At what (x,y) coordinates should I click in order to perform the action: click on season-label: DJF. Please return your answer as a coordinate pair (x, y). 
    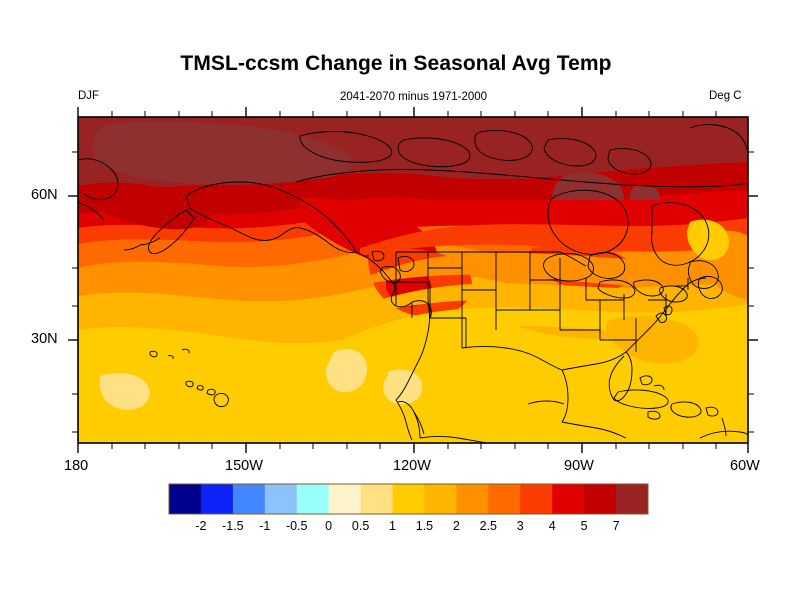
    Looking at the image, I should click on (89, 96).